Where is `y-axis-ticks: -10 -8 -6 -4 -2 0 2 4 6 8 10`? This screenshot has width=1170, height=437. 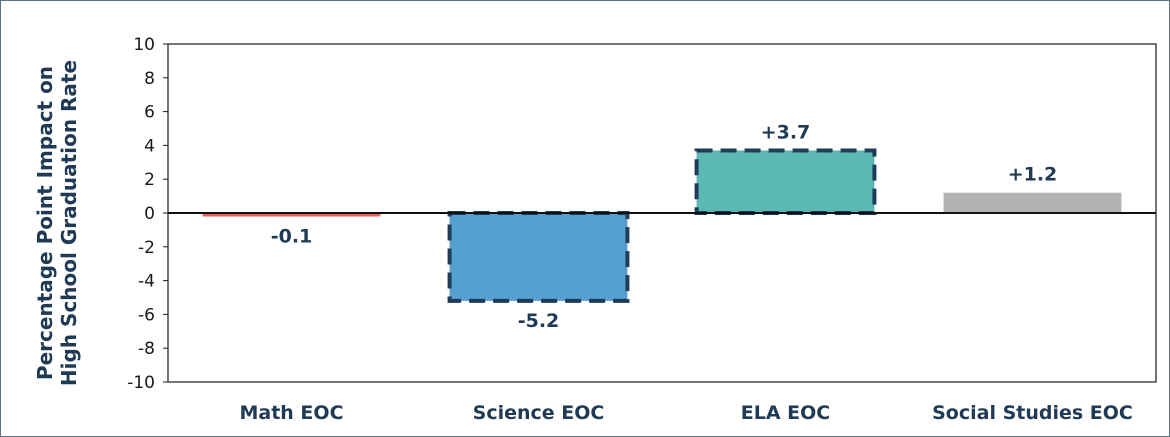
y-axis-ticks: -10 -8 -6 -4 -2 0 2 4 6 8 10 is located at coordinates (147, 214).